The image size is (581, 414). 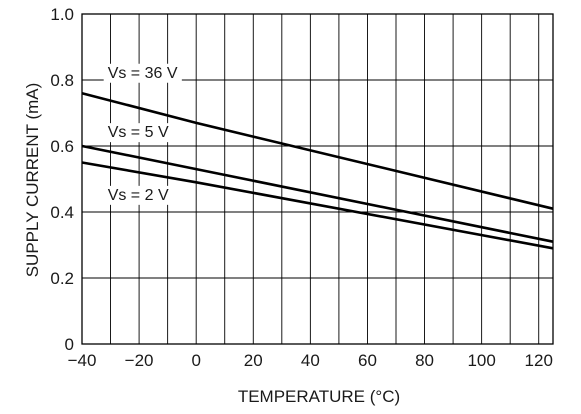 I want to click on y-tick-label: 0.8, so click(x=62, y=80).